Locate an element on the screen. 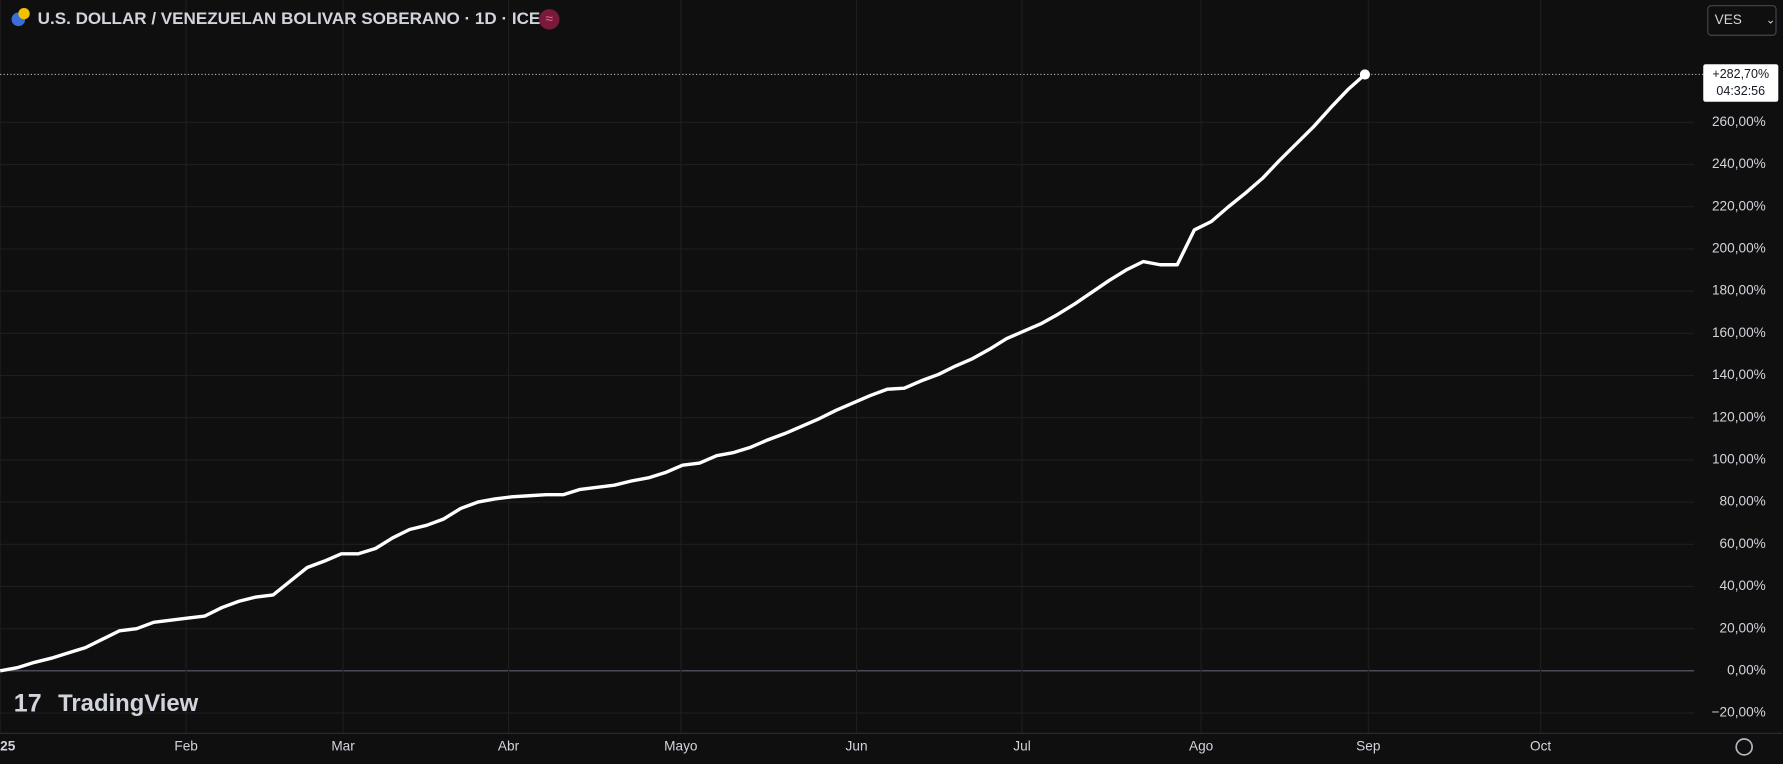 This screenshot has width=1783, height=764. x-tick-label: Mar is located at coordinates (343, 746).